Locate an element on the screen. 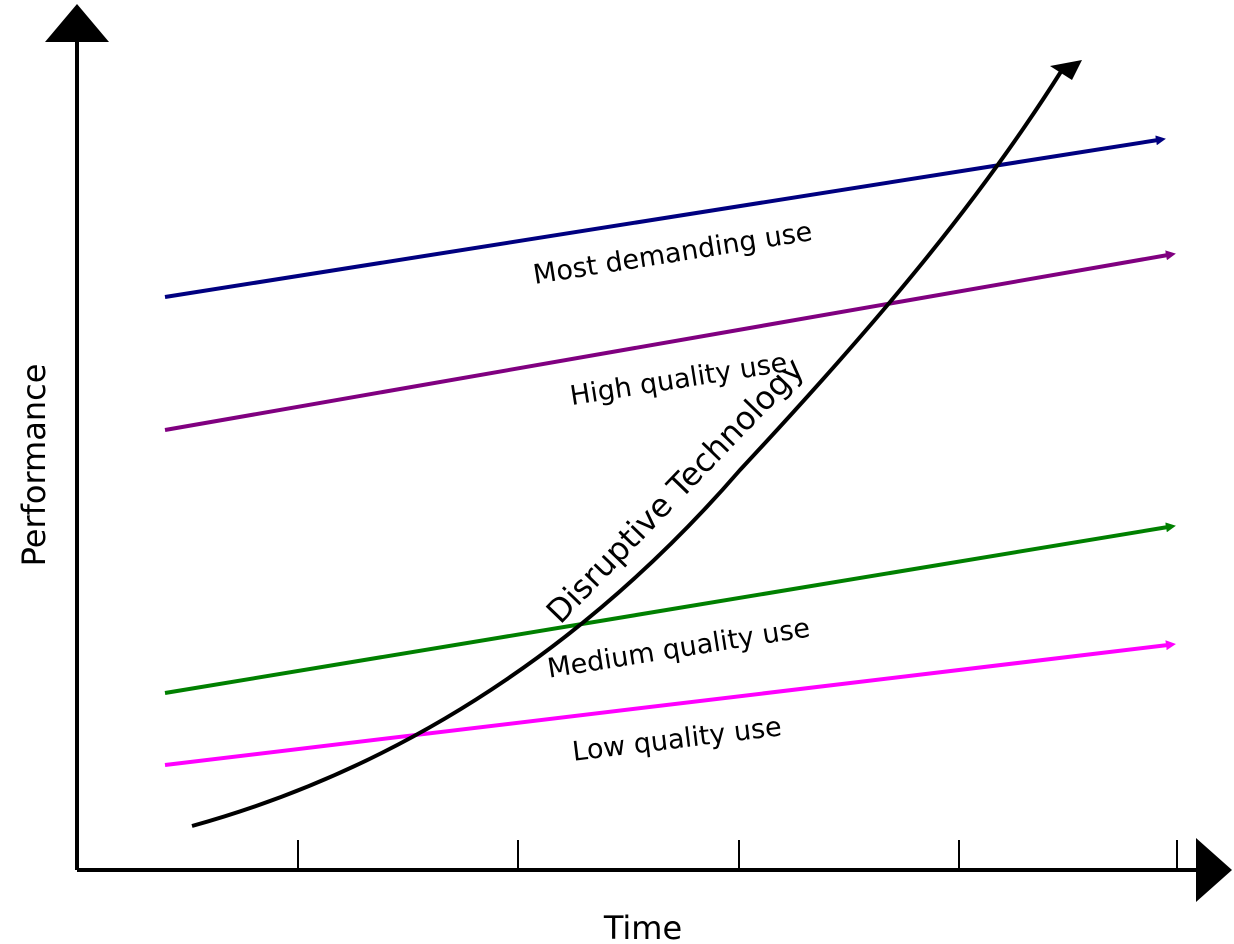 This screenshot has height=944, width=1234. low-quality-use-label: Low quality use is located at coordinates (677, 739).